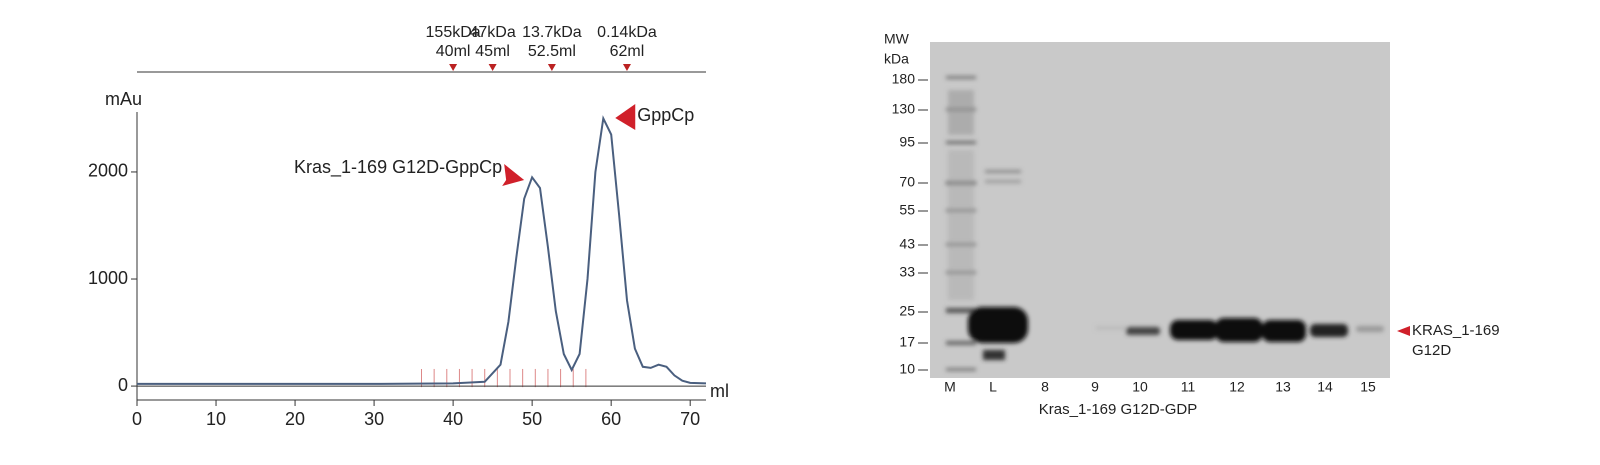 The width and height of the screenshot is (1600, 465). What do you see at coordinates (896, 59) in the screenshot?
I see `mw-title: kDa` at bounding box center [896, 59].